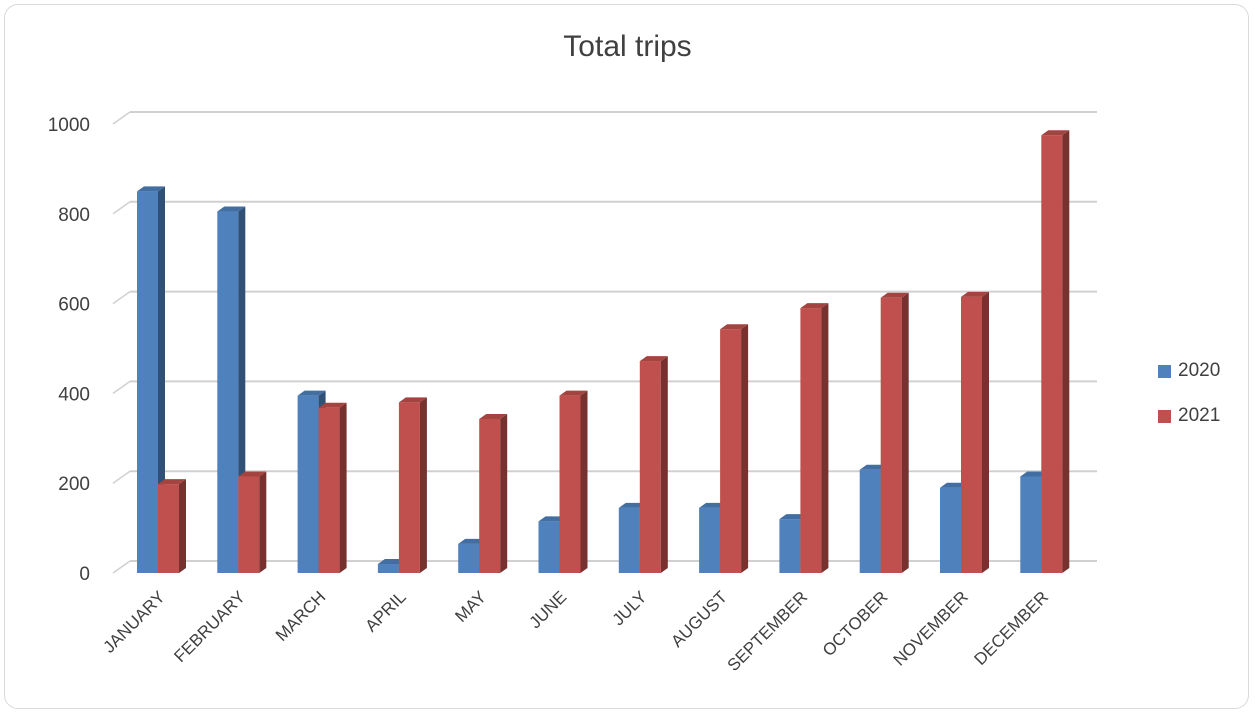  Describe the element at coordinates (74, 305) in the screenshot. I see `y-tick-label: 600` at that location.